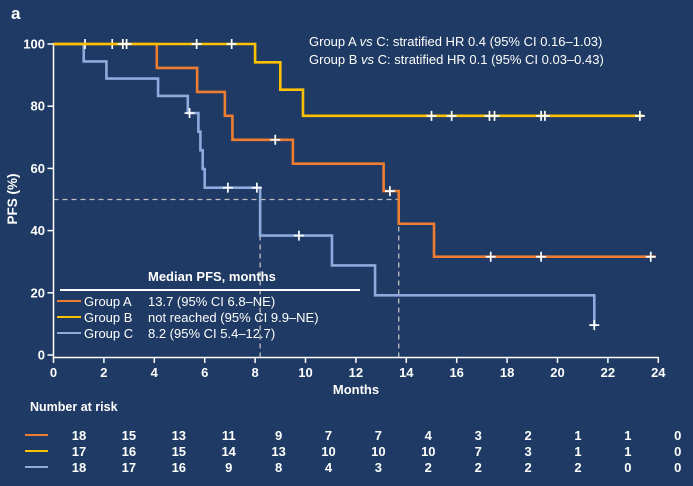 This screenshot has height=486, width=693. Describe the element at coordinates (608, 372) in the screenshot. I see `x-tick-label: 22` at that location.